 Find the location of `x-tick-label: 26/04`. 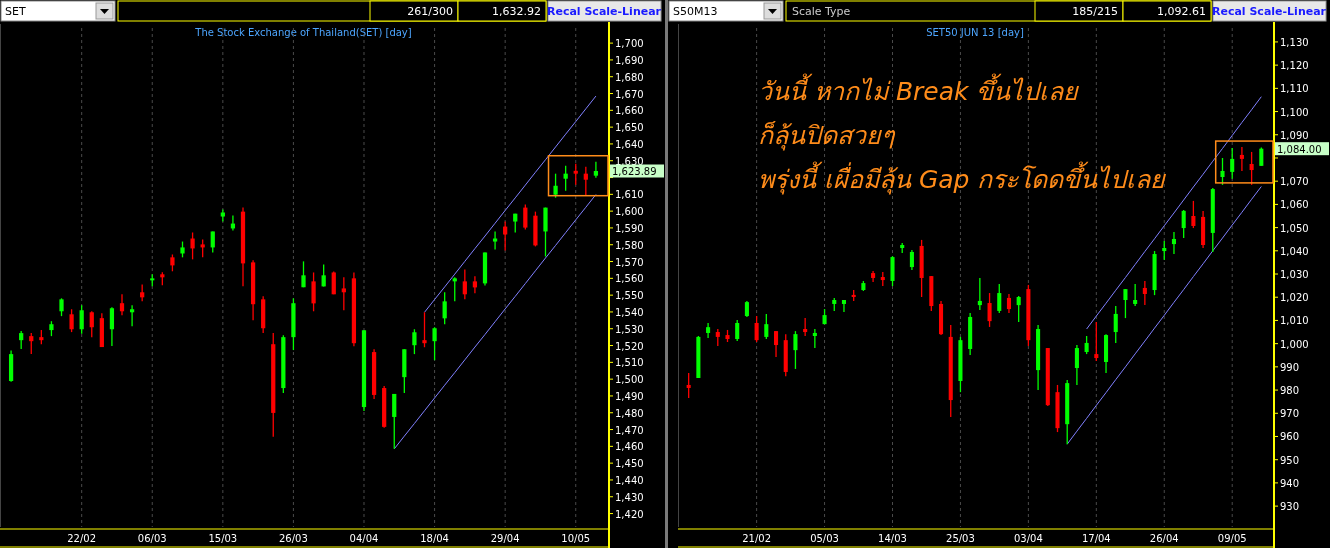

x-tick-label: 26/04 is located at coordinates (1164, 538).